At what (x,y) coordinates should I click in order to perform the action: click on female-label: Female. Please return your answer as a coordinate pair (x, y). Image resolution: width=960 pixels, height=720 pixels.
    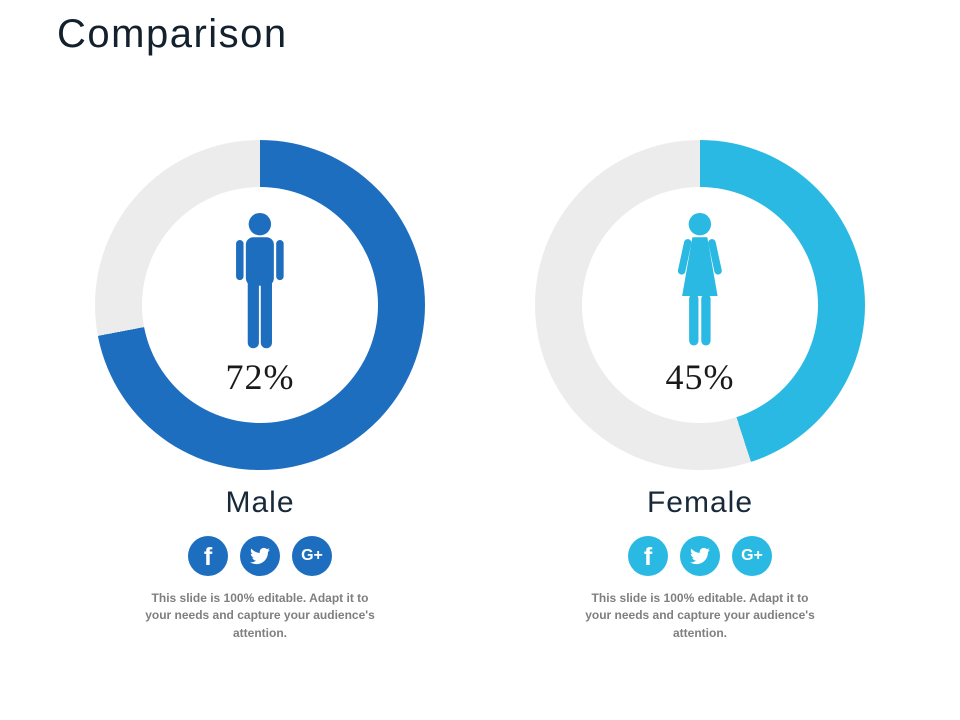
    Looking at the image, I should click on (700, 502).